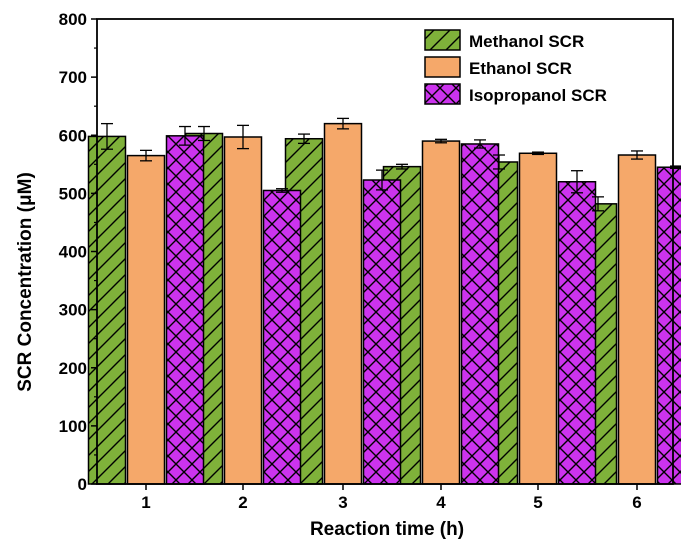 The height and width of the screenshot is (544, 681). What do you see at coordinates (520, 68) in the screenshot?
I see `legend-label: Ethanol SCR` at bounding box center [520, 68].